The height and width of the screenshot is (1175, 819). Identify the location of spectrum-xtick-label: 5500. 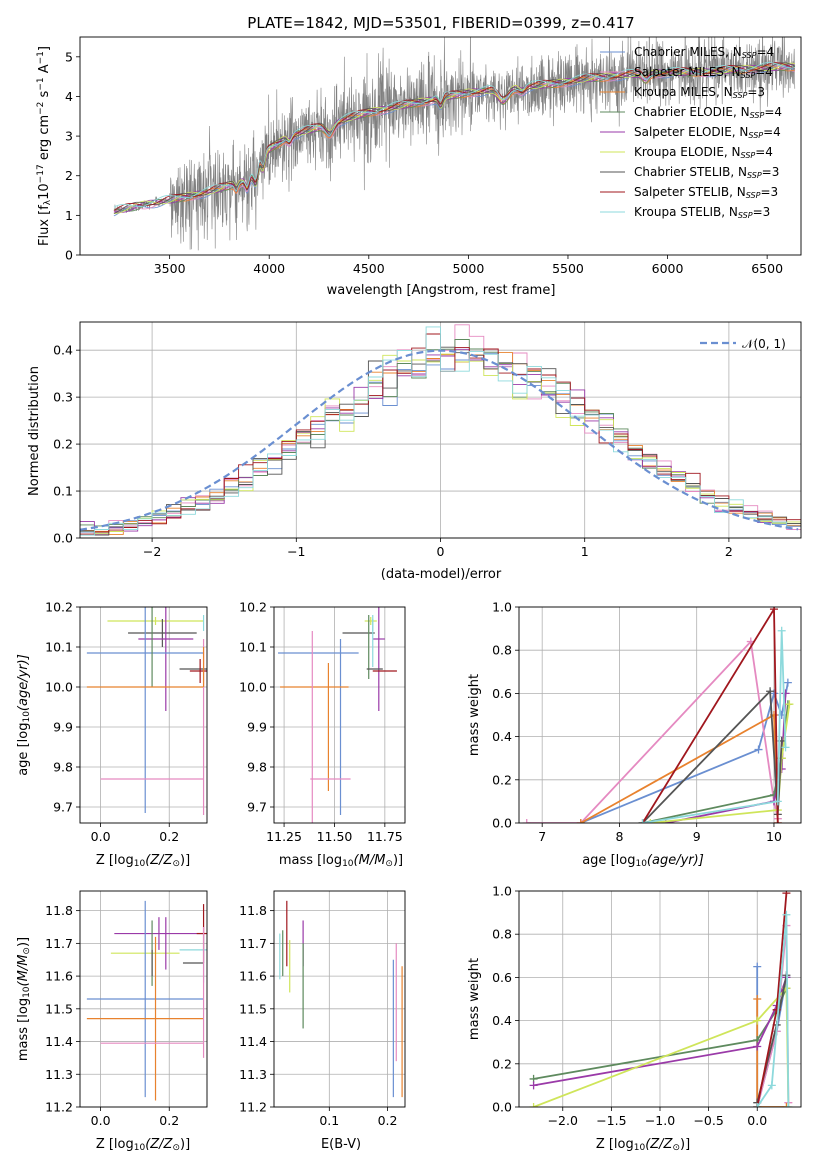
(568, 268).